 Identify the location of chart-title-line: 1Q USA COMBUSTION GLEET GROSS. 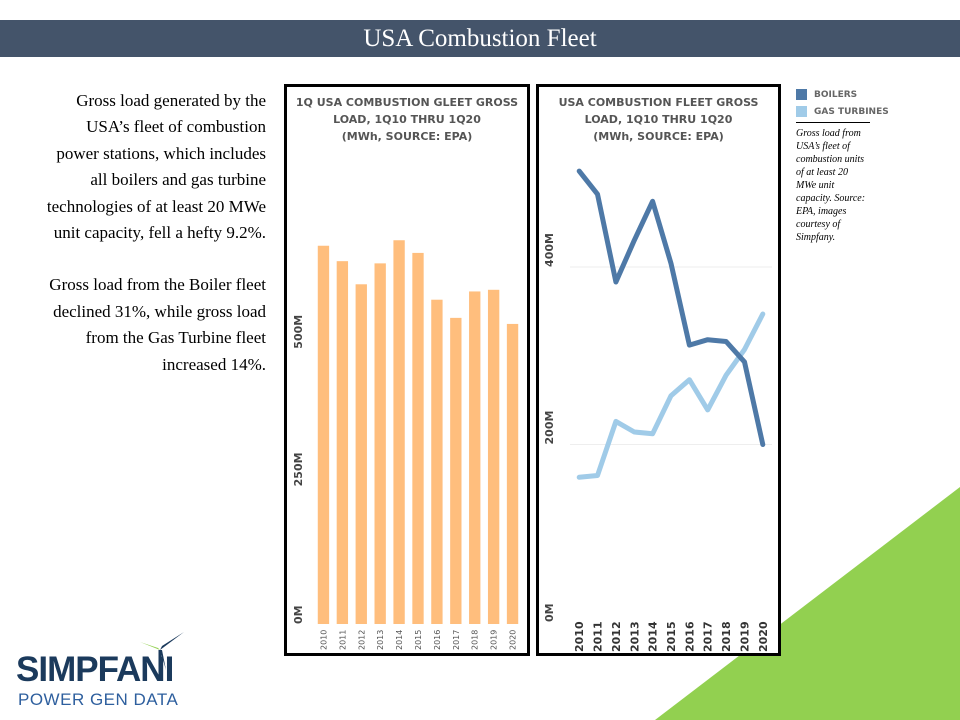
(407, 102).